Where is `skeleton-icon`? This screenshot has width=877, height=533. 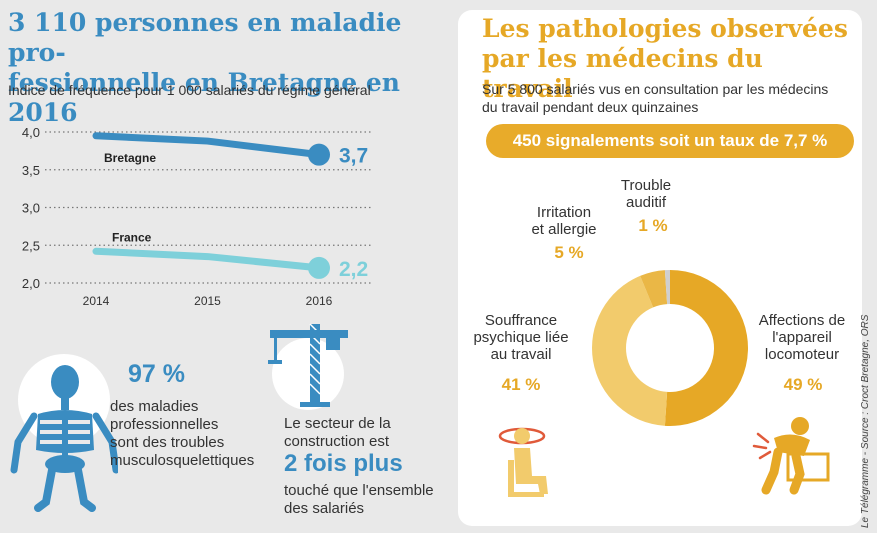
skeleton-icon is located at coordinates (64, 433).